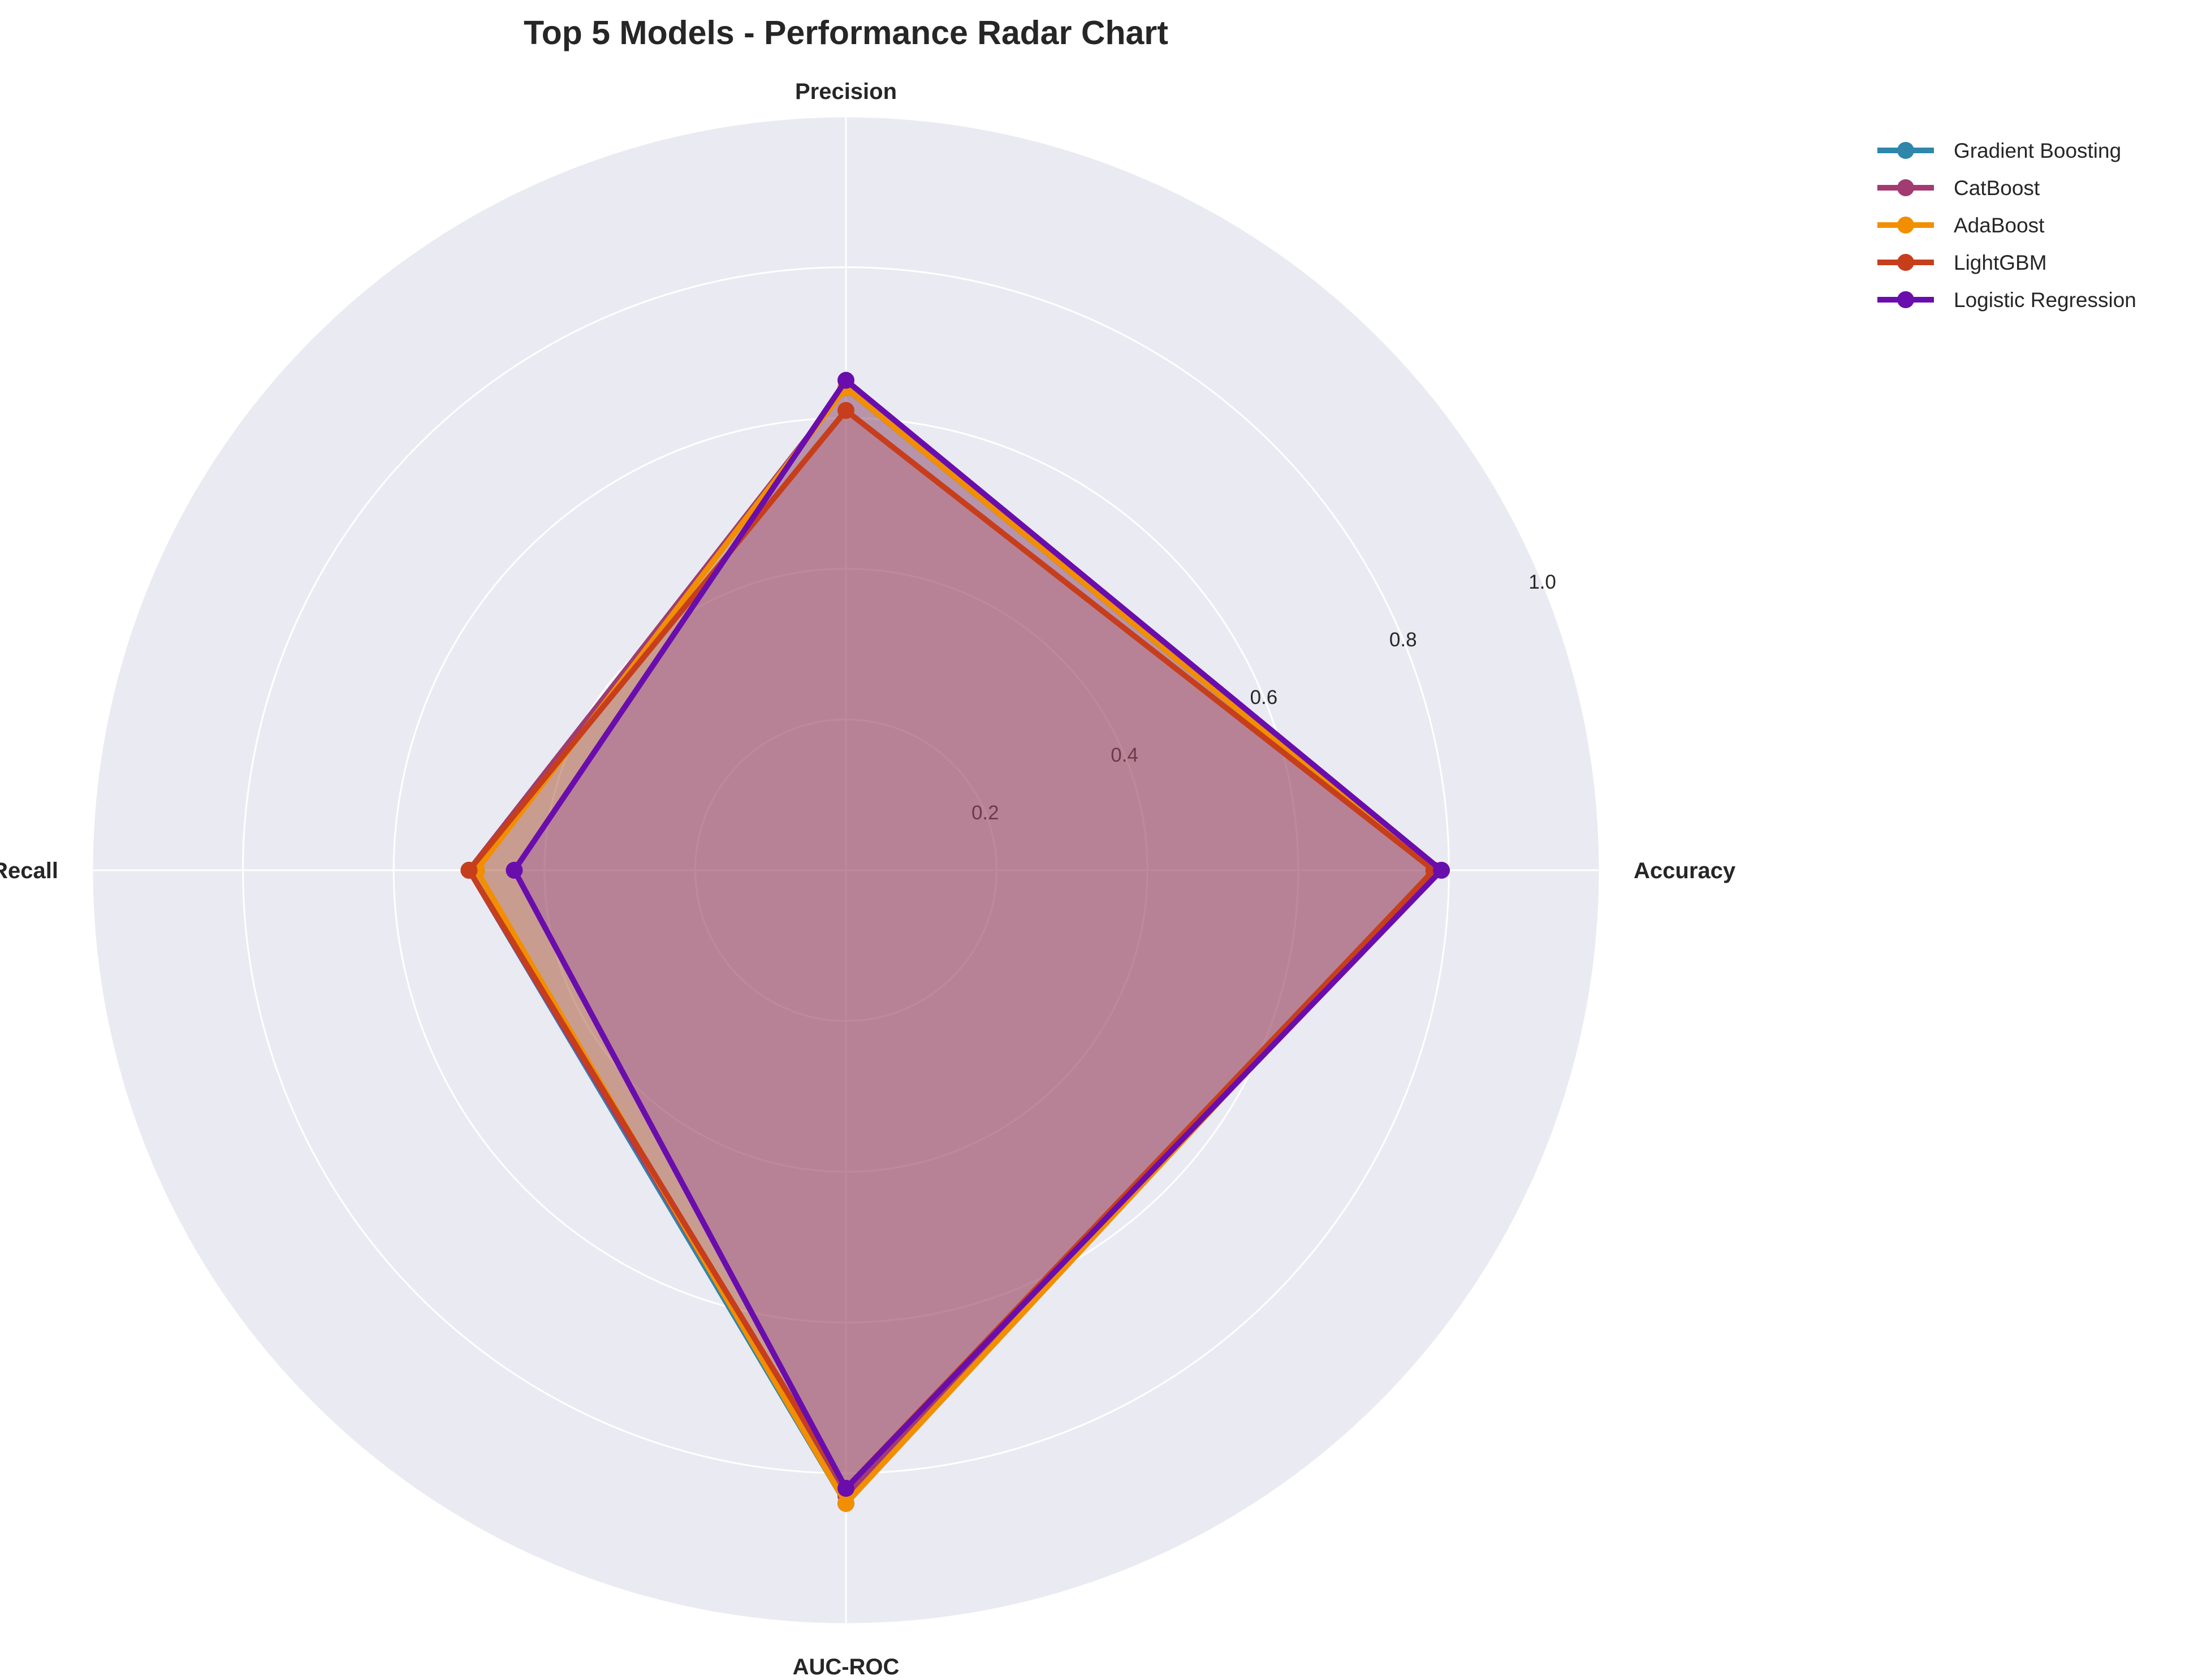 Image resolution: width=2198 pixels, height=1680 pixels. What do you see at coordinates (2037, 150) in the screenshot?
I see `legend-label-gradient-boosting: Gradient Boosting` at bounding box center [2037, 150].